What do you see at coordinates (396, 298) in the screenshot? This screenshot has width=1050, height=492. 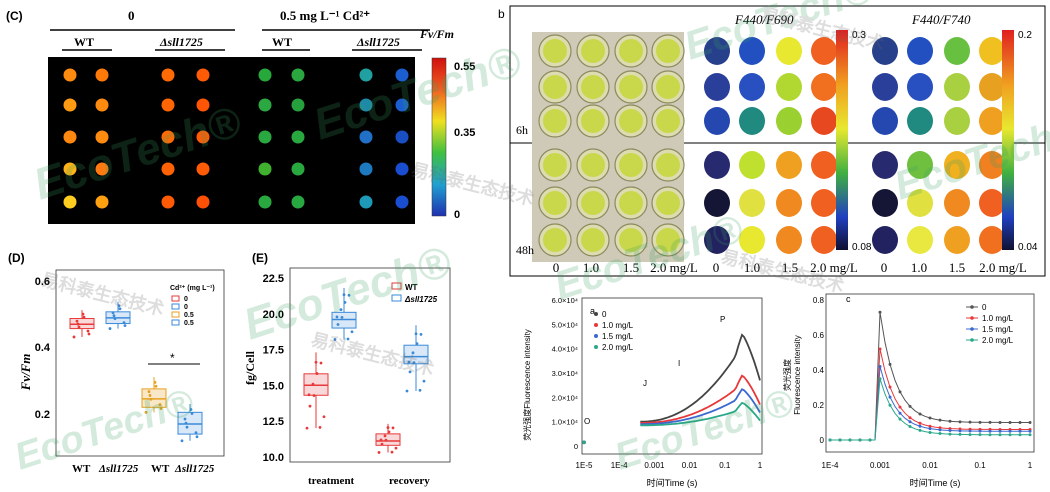 I see `e-legend-swatch` at bounding box center [396, 298].